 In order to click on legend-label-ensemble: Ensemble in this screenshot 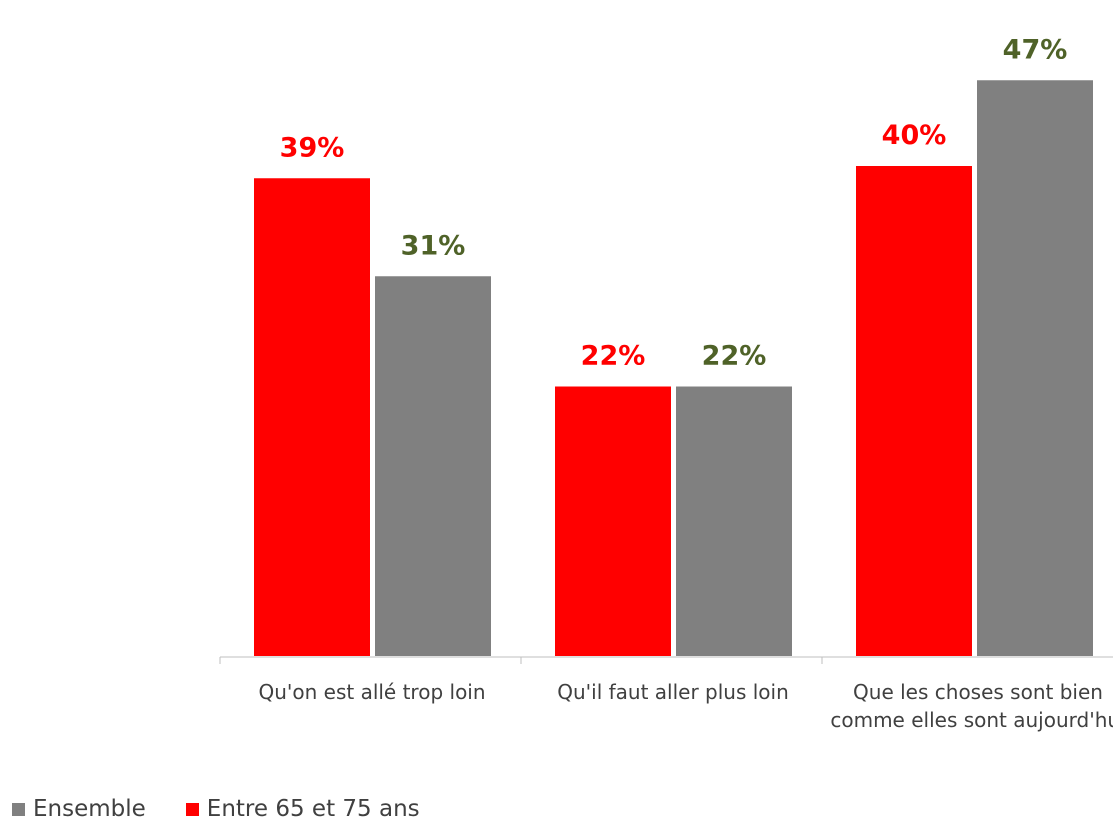, I will do `click(89, 809)`.